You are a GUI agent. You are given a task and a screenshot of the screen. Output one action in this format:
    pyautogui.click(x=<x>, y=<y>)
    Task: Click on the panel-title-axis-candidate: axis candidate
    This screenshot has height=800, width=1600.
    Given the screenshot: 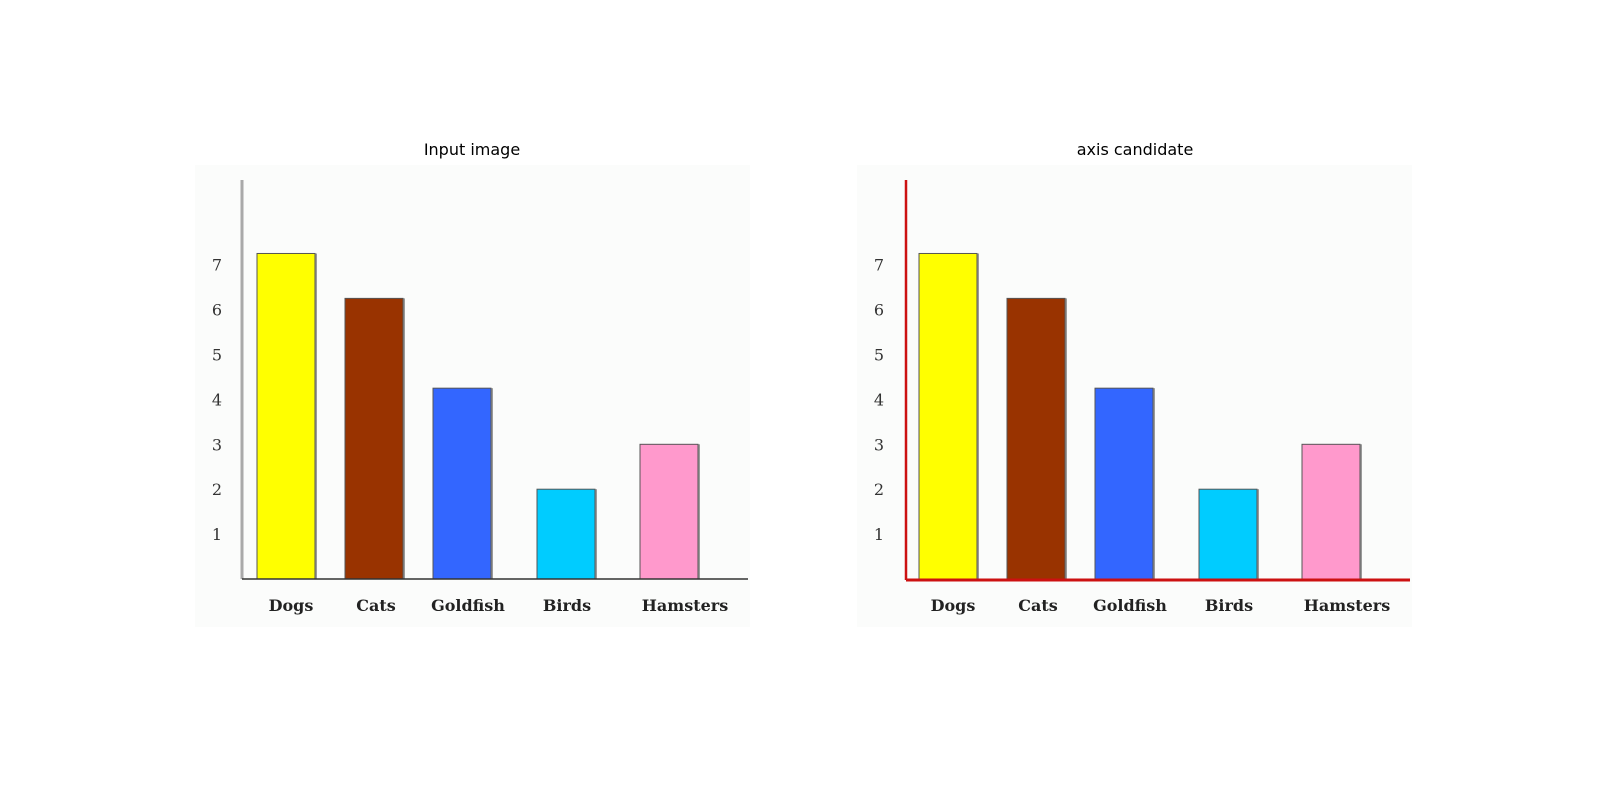 What is the action you would take?
    pyautogui.click(x=1135, y=149)
    